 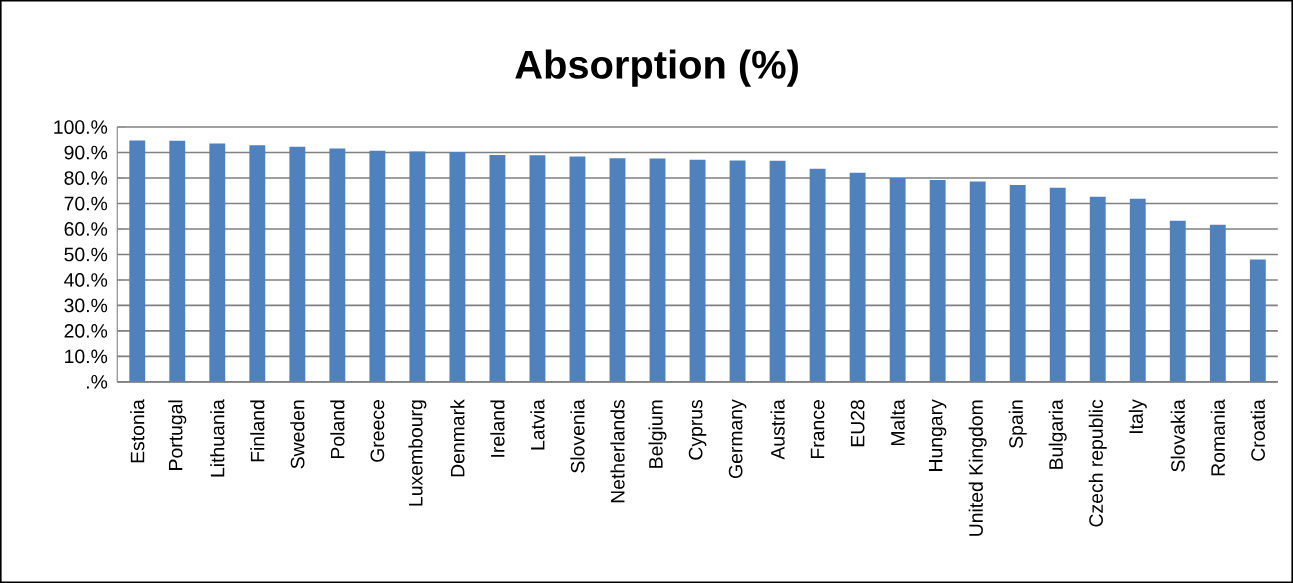 What do you see at coordinates (1017, 424) in the screenshot?
I see `x-tick-label: Spain` at bounding box center [1017, 424].